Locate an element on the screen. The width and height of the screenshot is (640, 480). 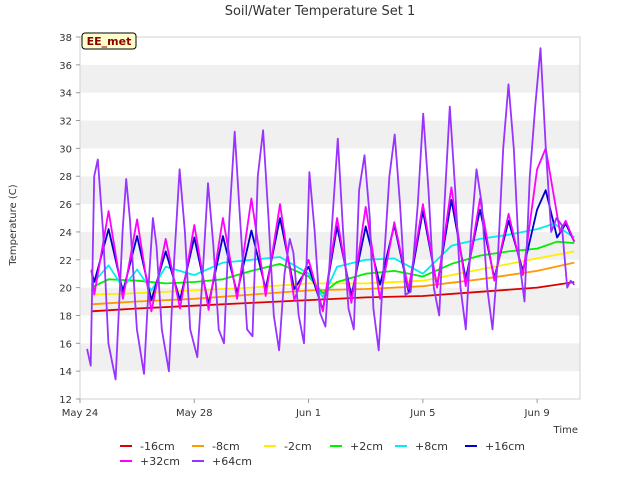
legend-label: -2cm is located at coordinates (298, 446).